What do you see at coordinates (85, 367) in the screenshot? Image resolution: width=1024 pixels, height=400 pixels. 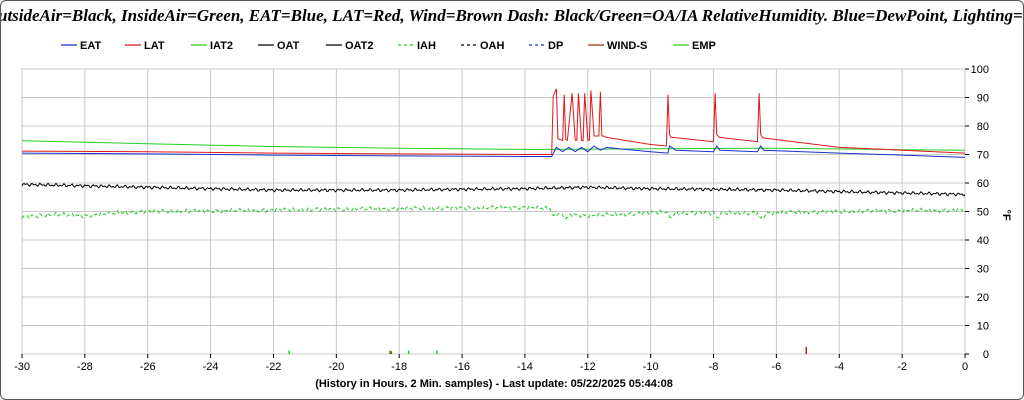 I see `x-tick-label: -28` at bounding box center [85, 367].